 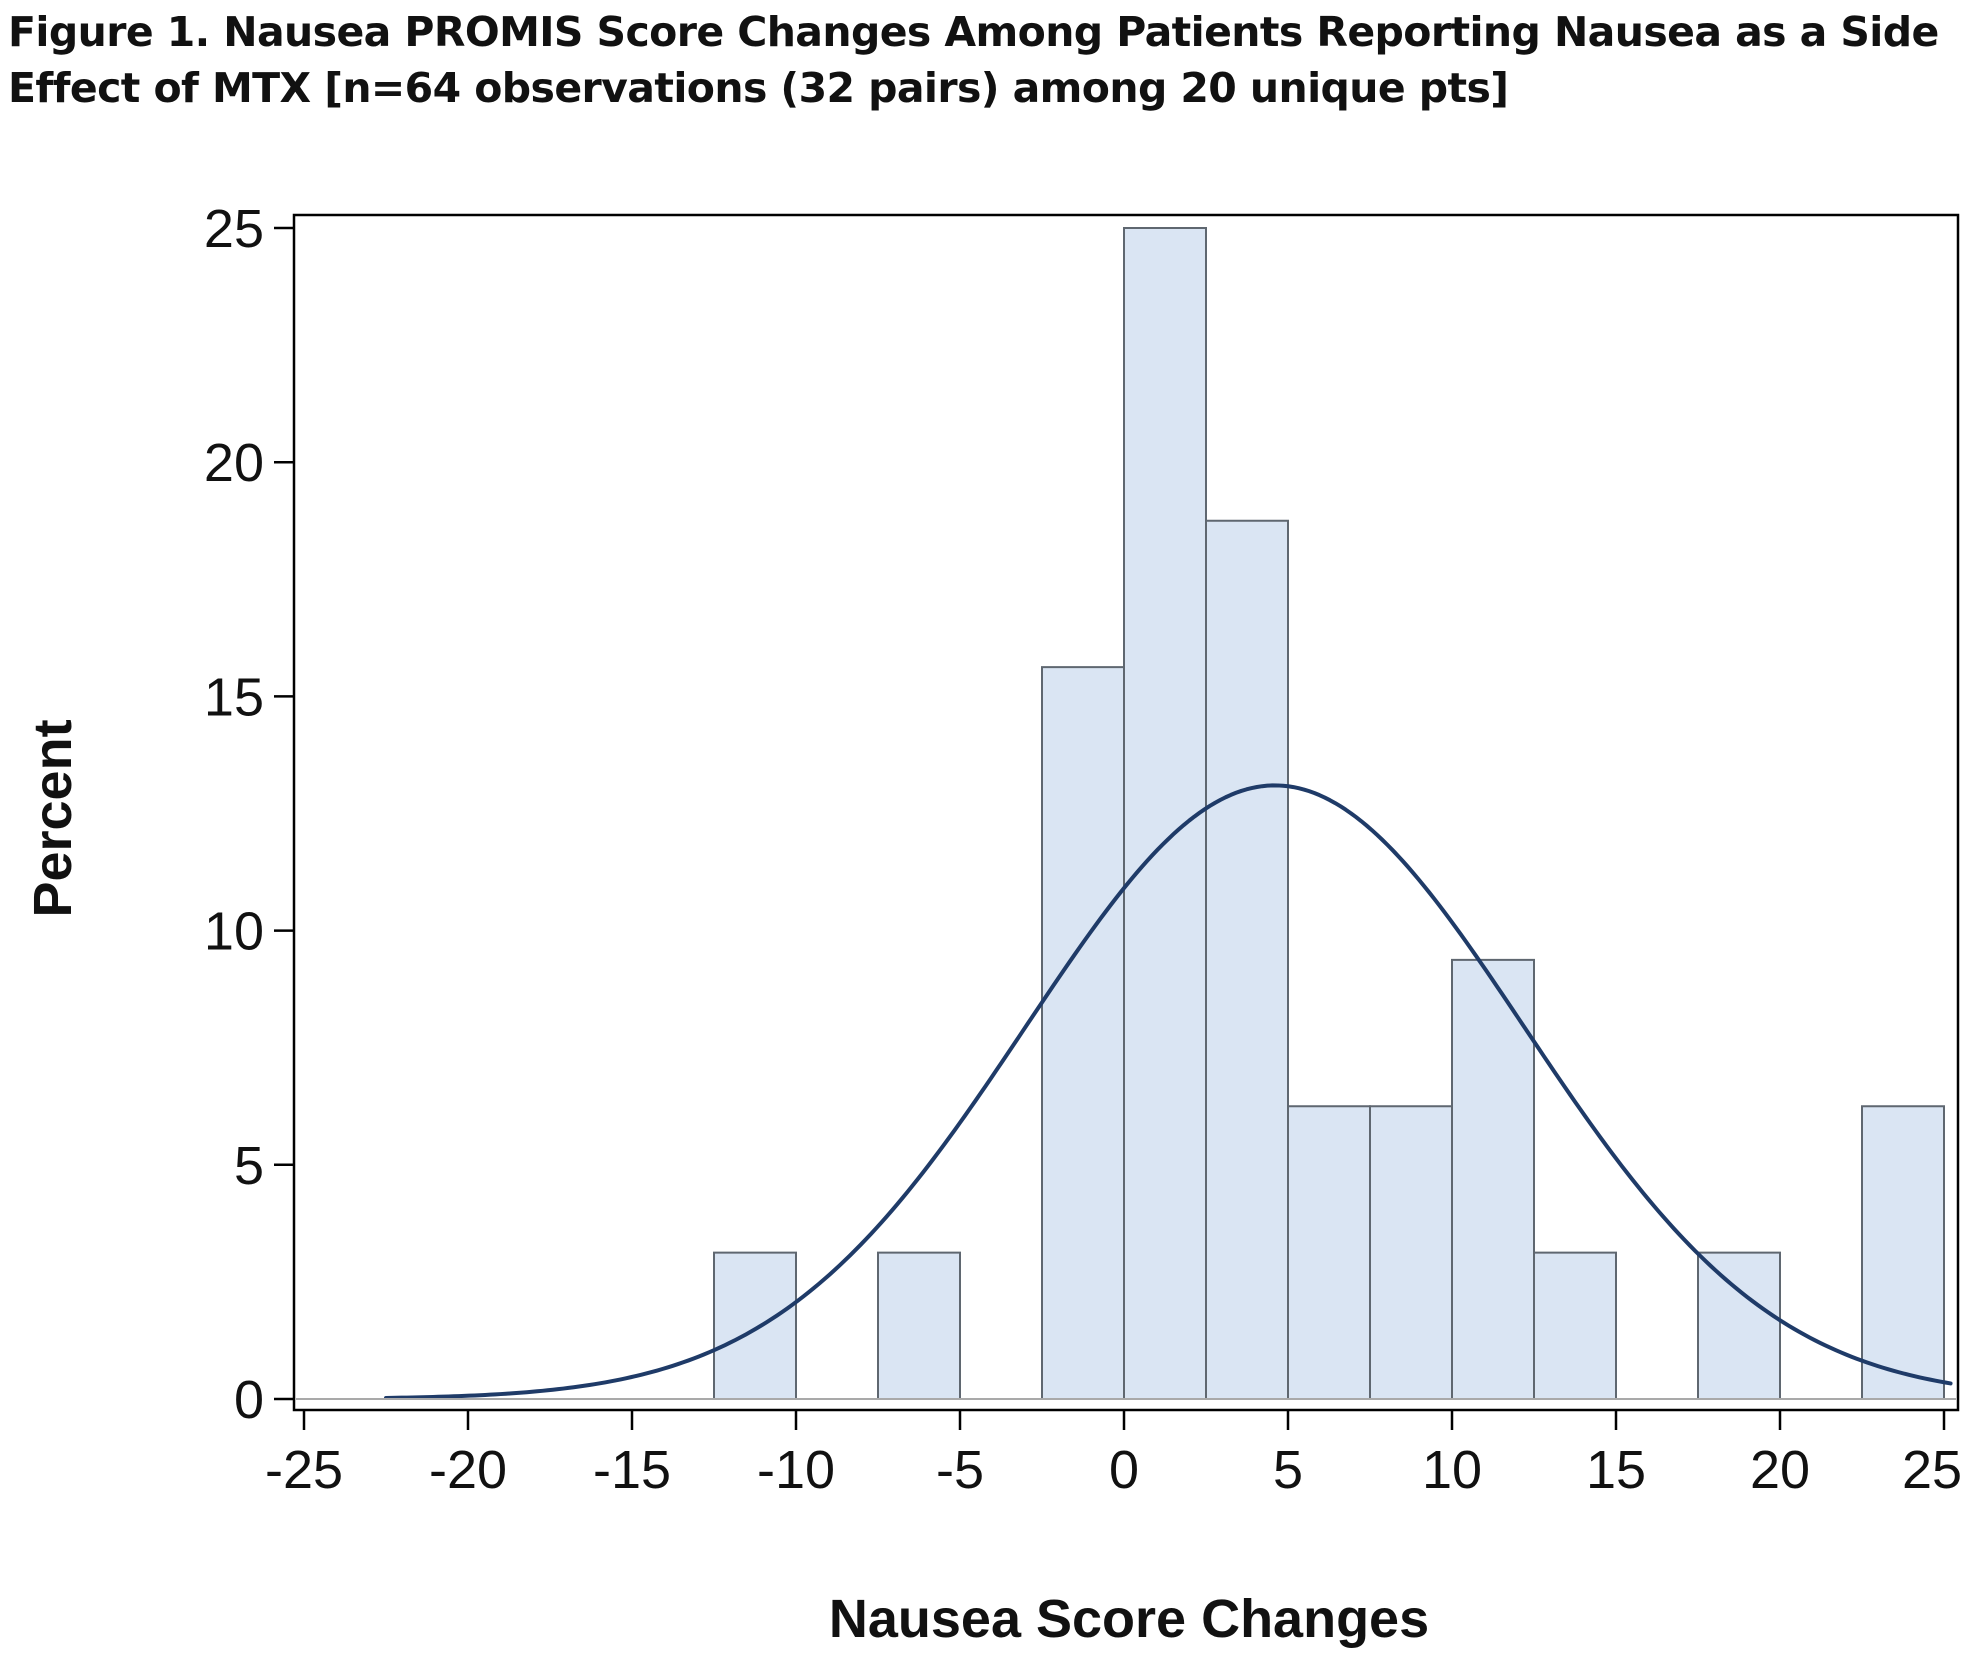 What do you see at coordinates (234, 463) in the screenshot?
I see `y-tick-label-4: 20` at bounding box center [234, 463].